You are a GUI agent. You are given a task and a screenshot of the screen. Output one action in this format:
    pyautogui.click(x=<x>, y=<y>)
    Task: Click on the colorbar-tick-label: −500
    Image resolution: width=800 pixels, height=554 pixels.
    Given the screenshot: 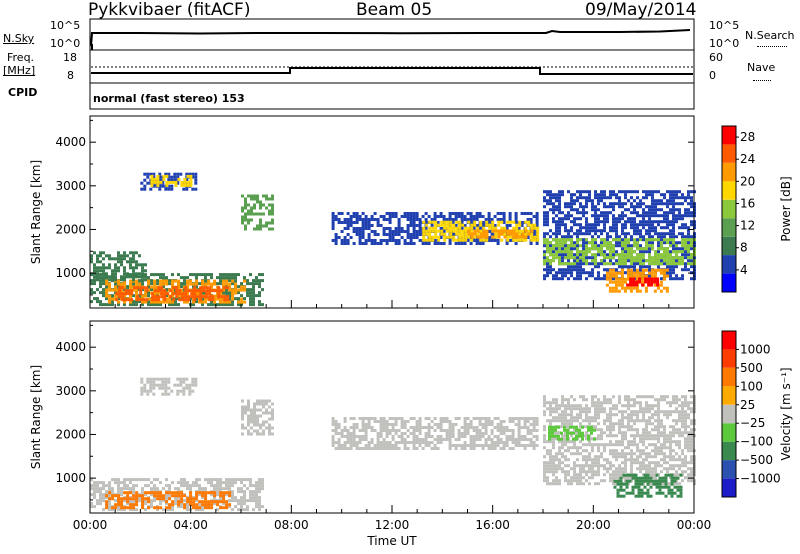 What is the action you would take?
    pyautogui.click(x=756, y=460)
    